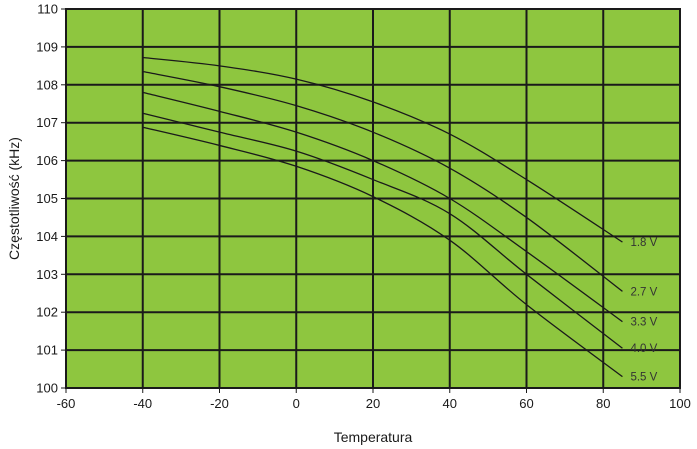 This screenshot has height=449, width=697. What do you see at coordinates (47, 84) in the screenshot?
I see `y-tick-label: 108` at bounding box center [47, 84].